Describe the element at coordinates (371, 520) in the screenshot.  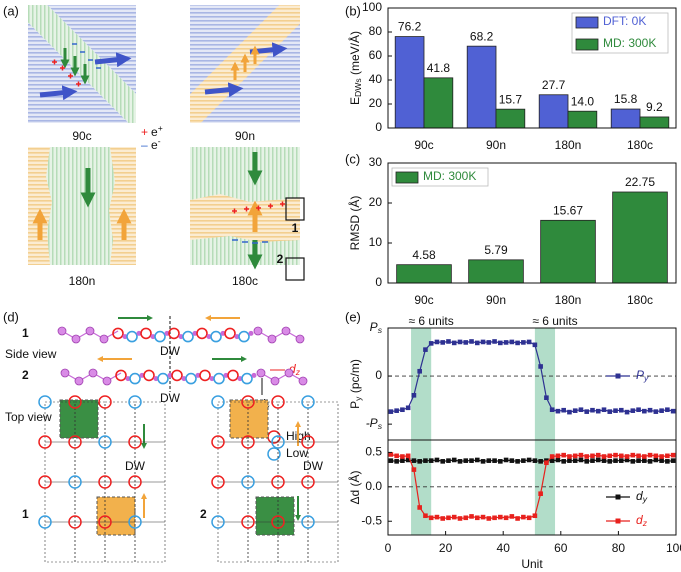
I see `y-tick-label: -0.5` at that location.